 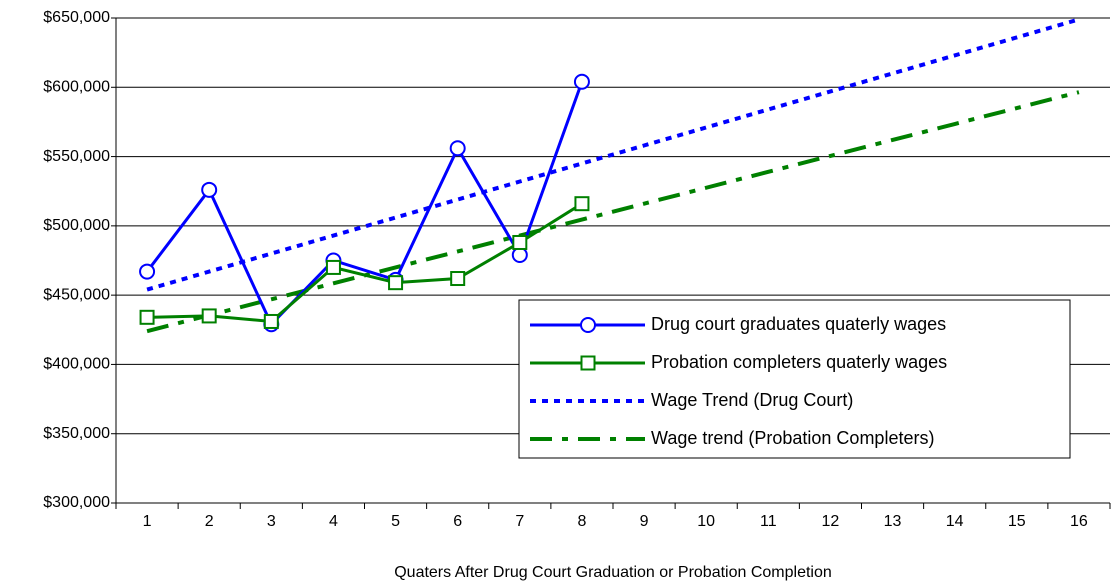 What do you see at coordinates (76, 87) in the screenshot?
I see `y-tick-label: $600,000` at bounding box center [76, 87].